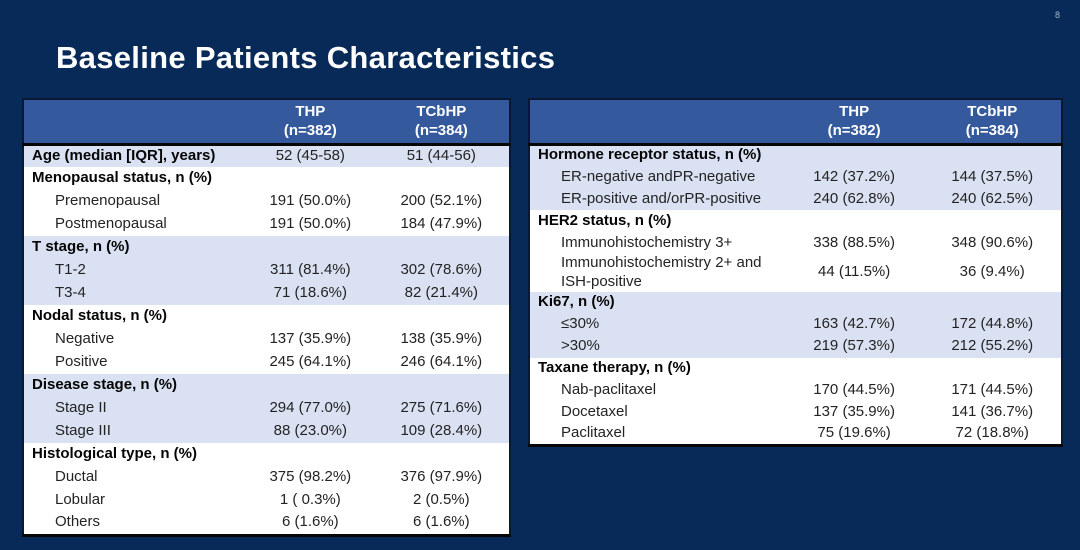 This screenshot has height=550, width=1080. Describe the element at coordinates (992, 390) in the screenshot. I see `tcbhp-value: 171 (44.5%)` at that location.